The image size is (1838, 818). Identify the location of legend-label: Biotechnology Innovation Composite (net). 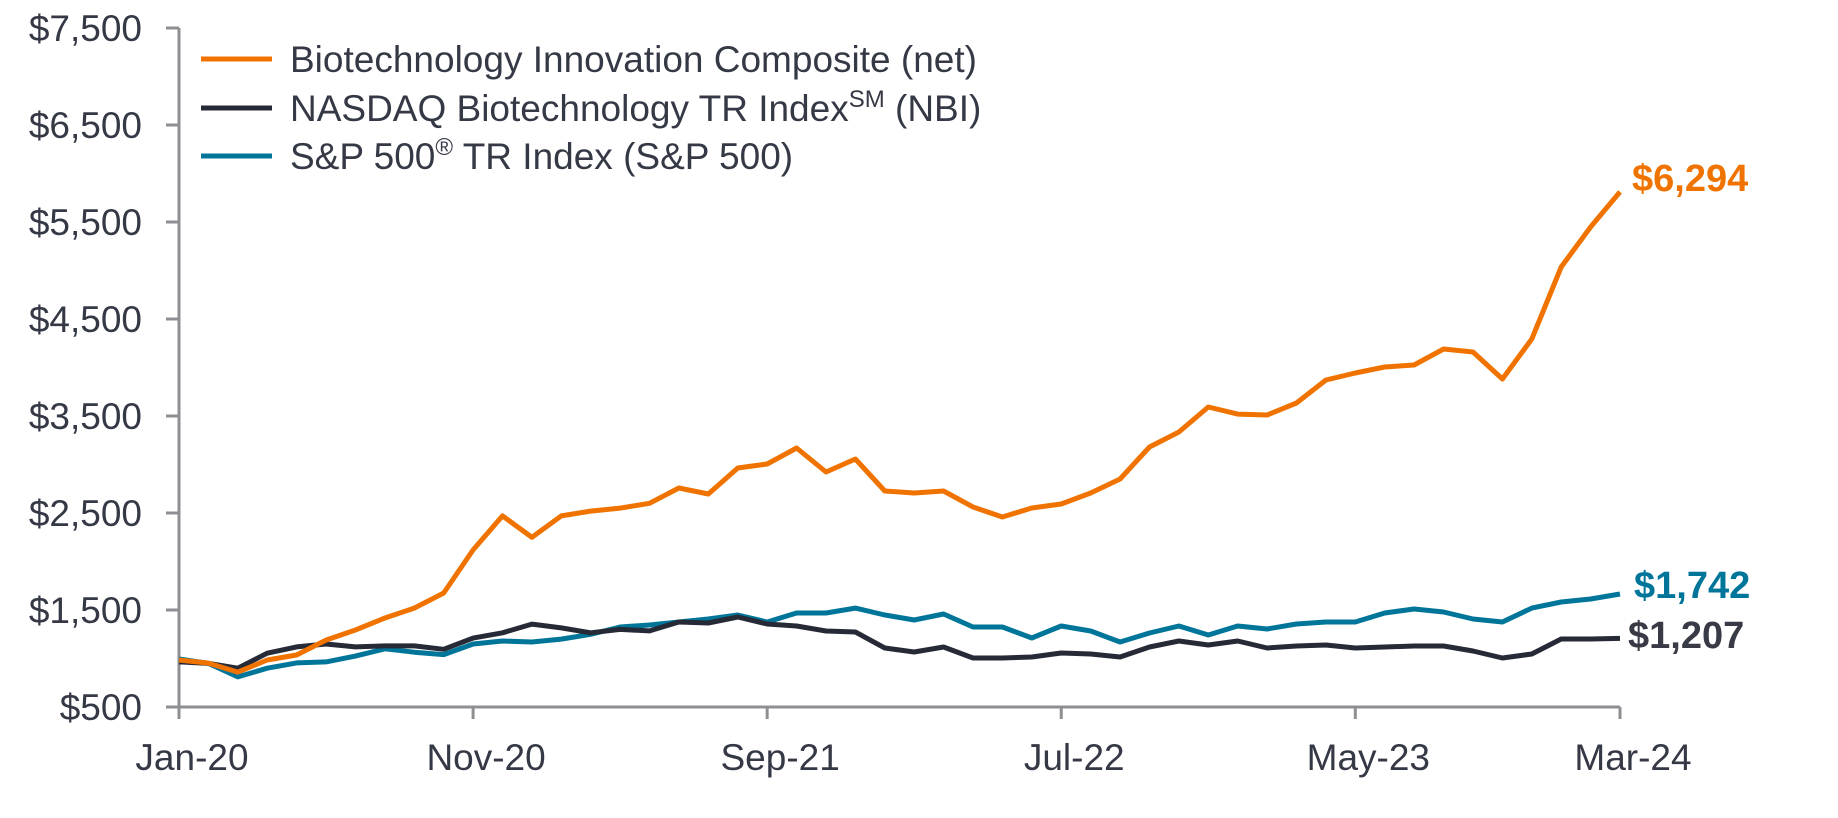
(633, 59).